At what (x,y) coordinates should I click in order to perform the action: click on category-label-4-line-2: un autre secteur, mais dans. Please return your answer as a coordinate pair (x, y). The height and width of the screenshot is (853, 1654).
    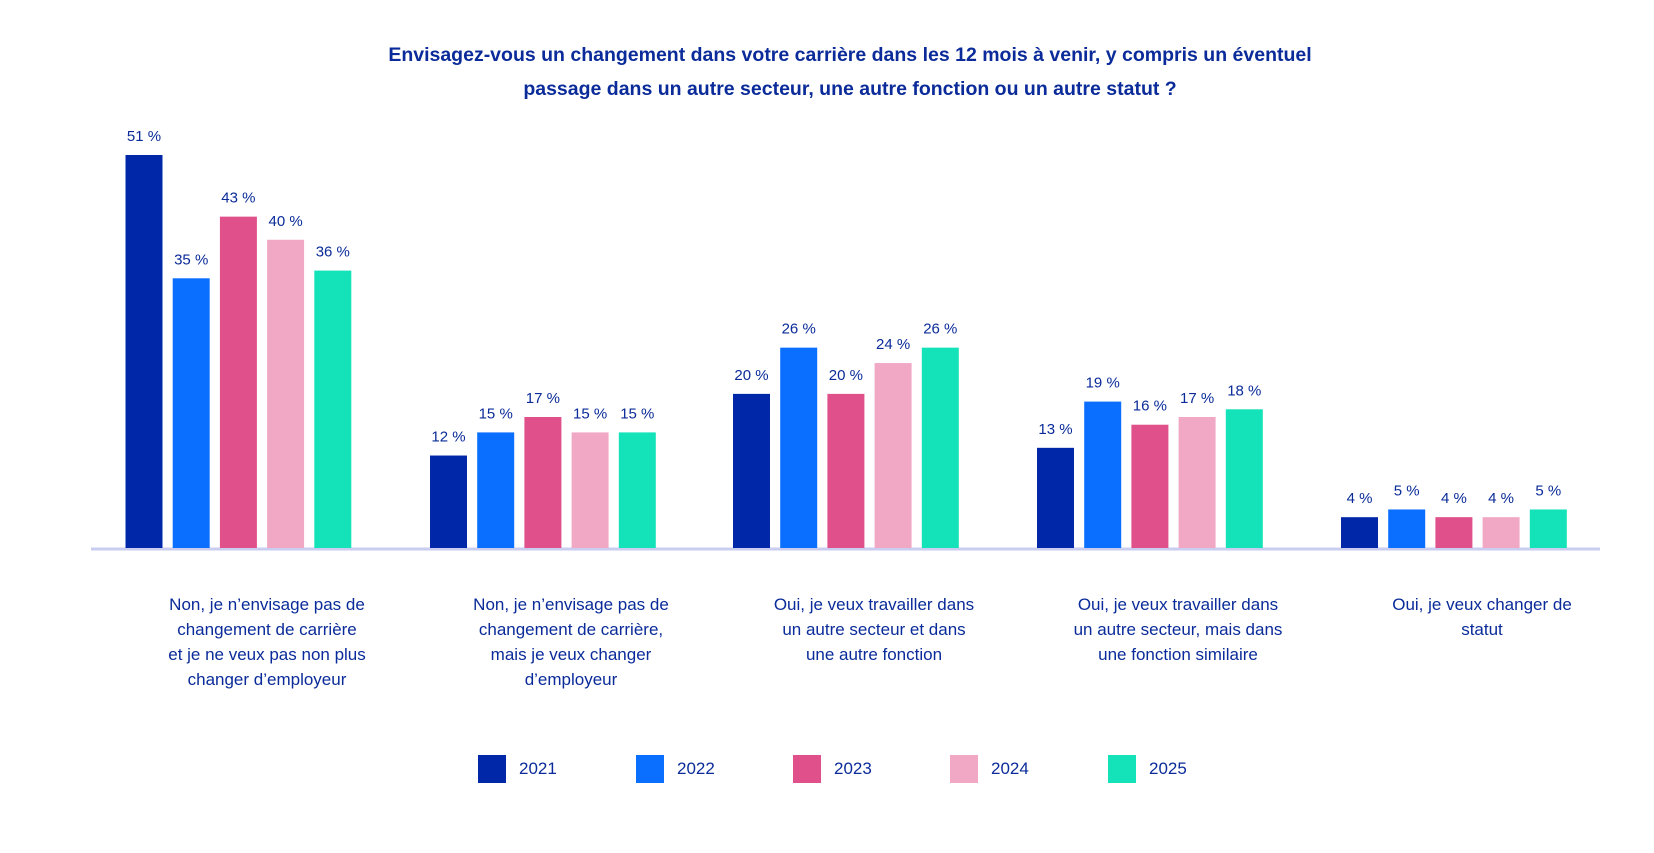
    Looking at the image, I should click on (1178, 629).